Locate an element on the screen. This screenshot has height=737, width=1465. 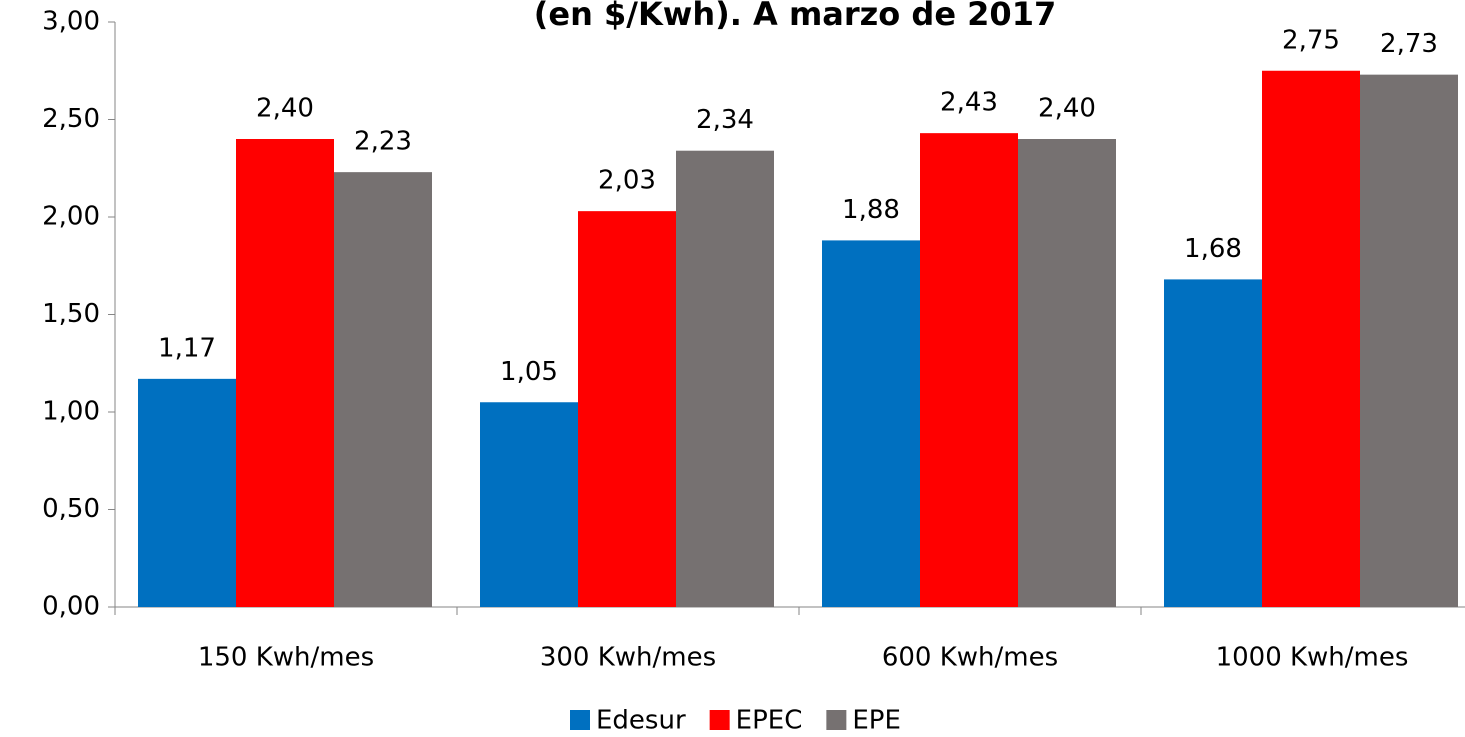
legend-label: Edesur is located at coordinates (641, 721).